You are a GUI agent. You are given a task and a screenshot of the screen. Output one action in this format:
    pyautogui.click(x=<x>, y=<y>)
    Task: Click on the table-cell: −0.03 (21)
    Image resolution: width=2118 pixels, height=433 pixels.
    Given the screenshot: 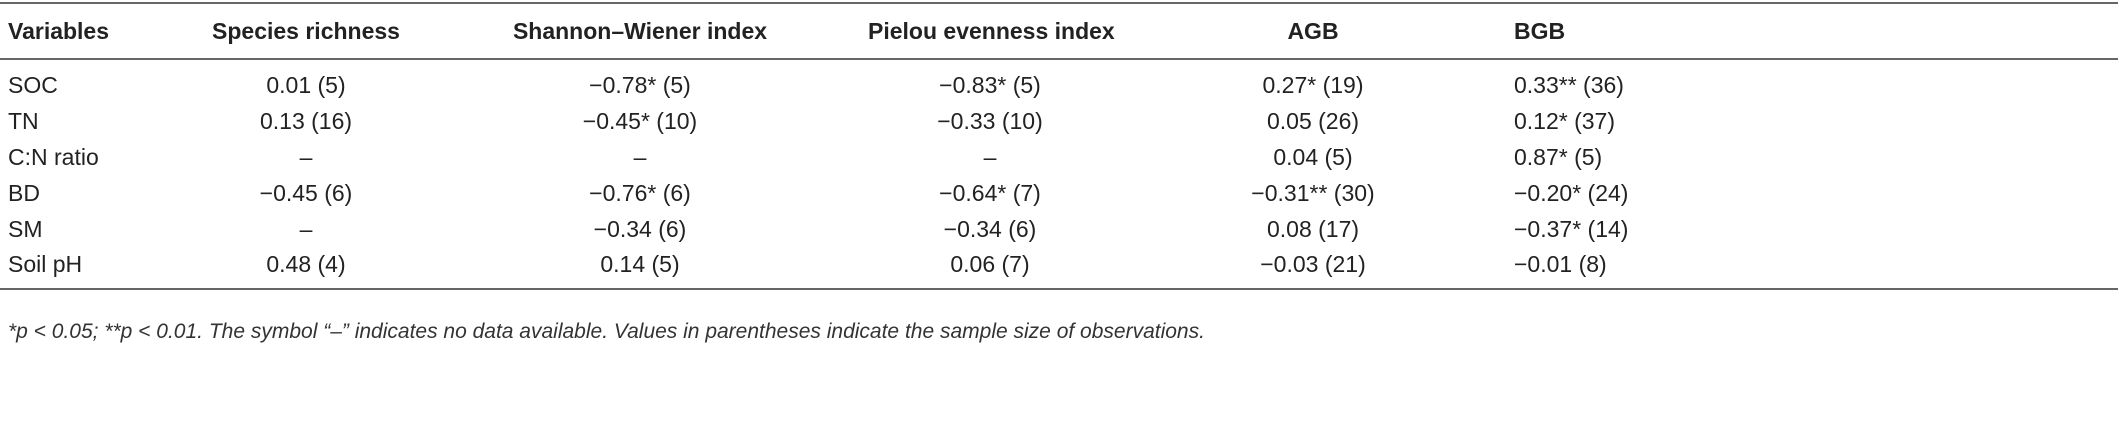 What is the action you would take?
    pyautogui.click(x=1313, y=264)
    